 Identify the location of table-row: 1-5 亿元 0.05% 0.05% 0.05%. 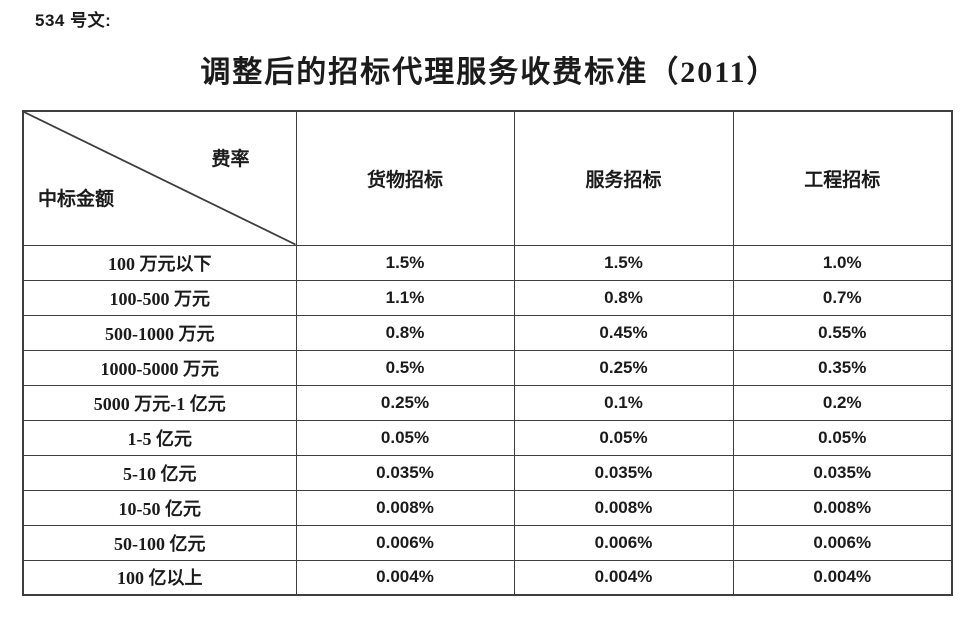
(487, 437).